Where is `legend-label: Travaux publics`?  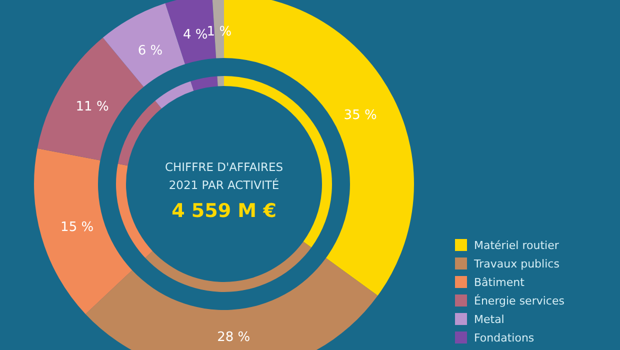
legend-label: Travaux publics is located at coordinates (516, 263).